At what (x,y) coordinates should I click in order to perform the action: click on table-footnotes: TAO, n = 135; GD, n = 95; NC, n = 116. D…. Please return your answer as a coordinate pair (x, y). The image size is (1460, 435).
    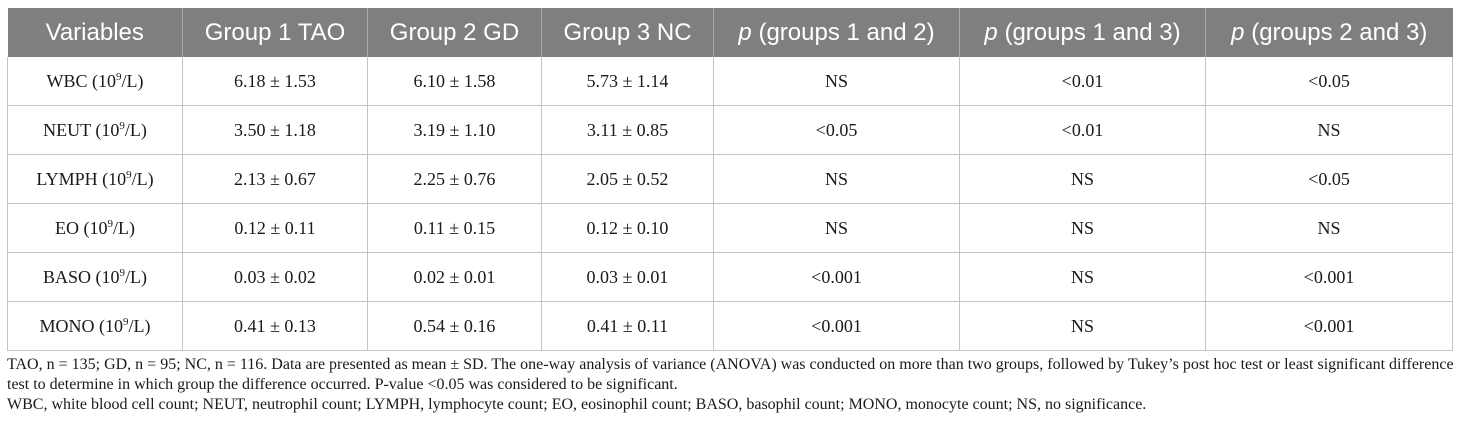
    Looking at the image, I should click on (731, 385).